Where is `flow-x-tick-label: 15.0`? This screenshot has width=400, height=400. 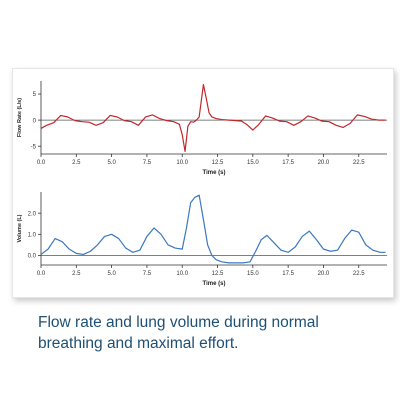
flow-x-tick-label: 15.0 is located at coordinates (253, 163).